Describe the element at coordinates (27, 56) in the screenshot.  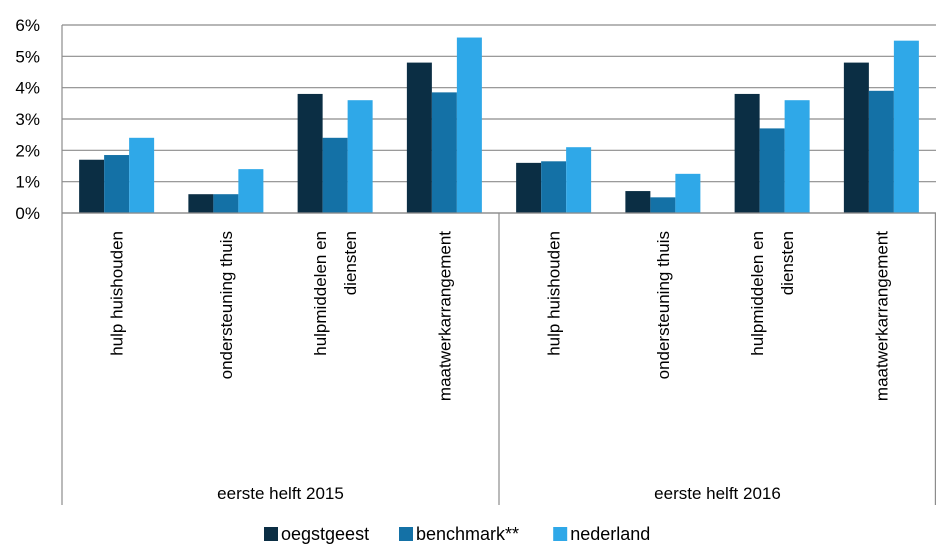
I see `y-tick-label: 5%` at that location.